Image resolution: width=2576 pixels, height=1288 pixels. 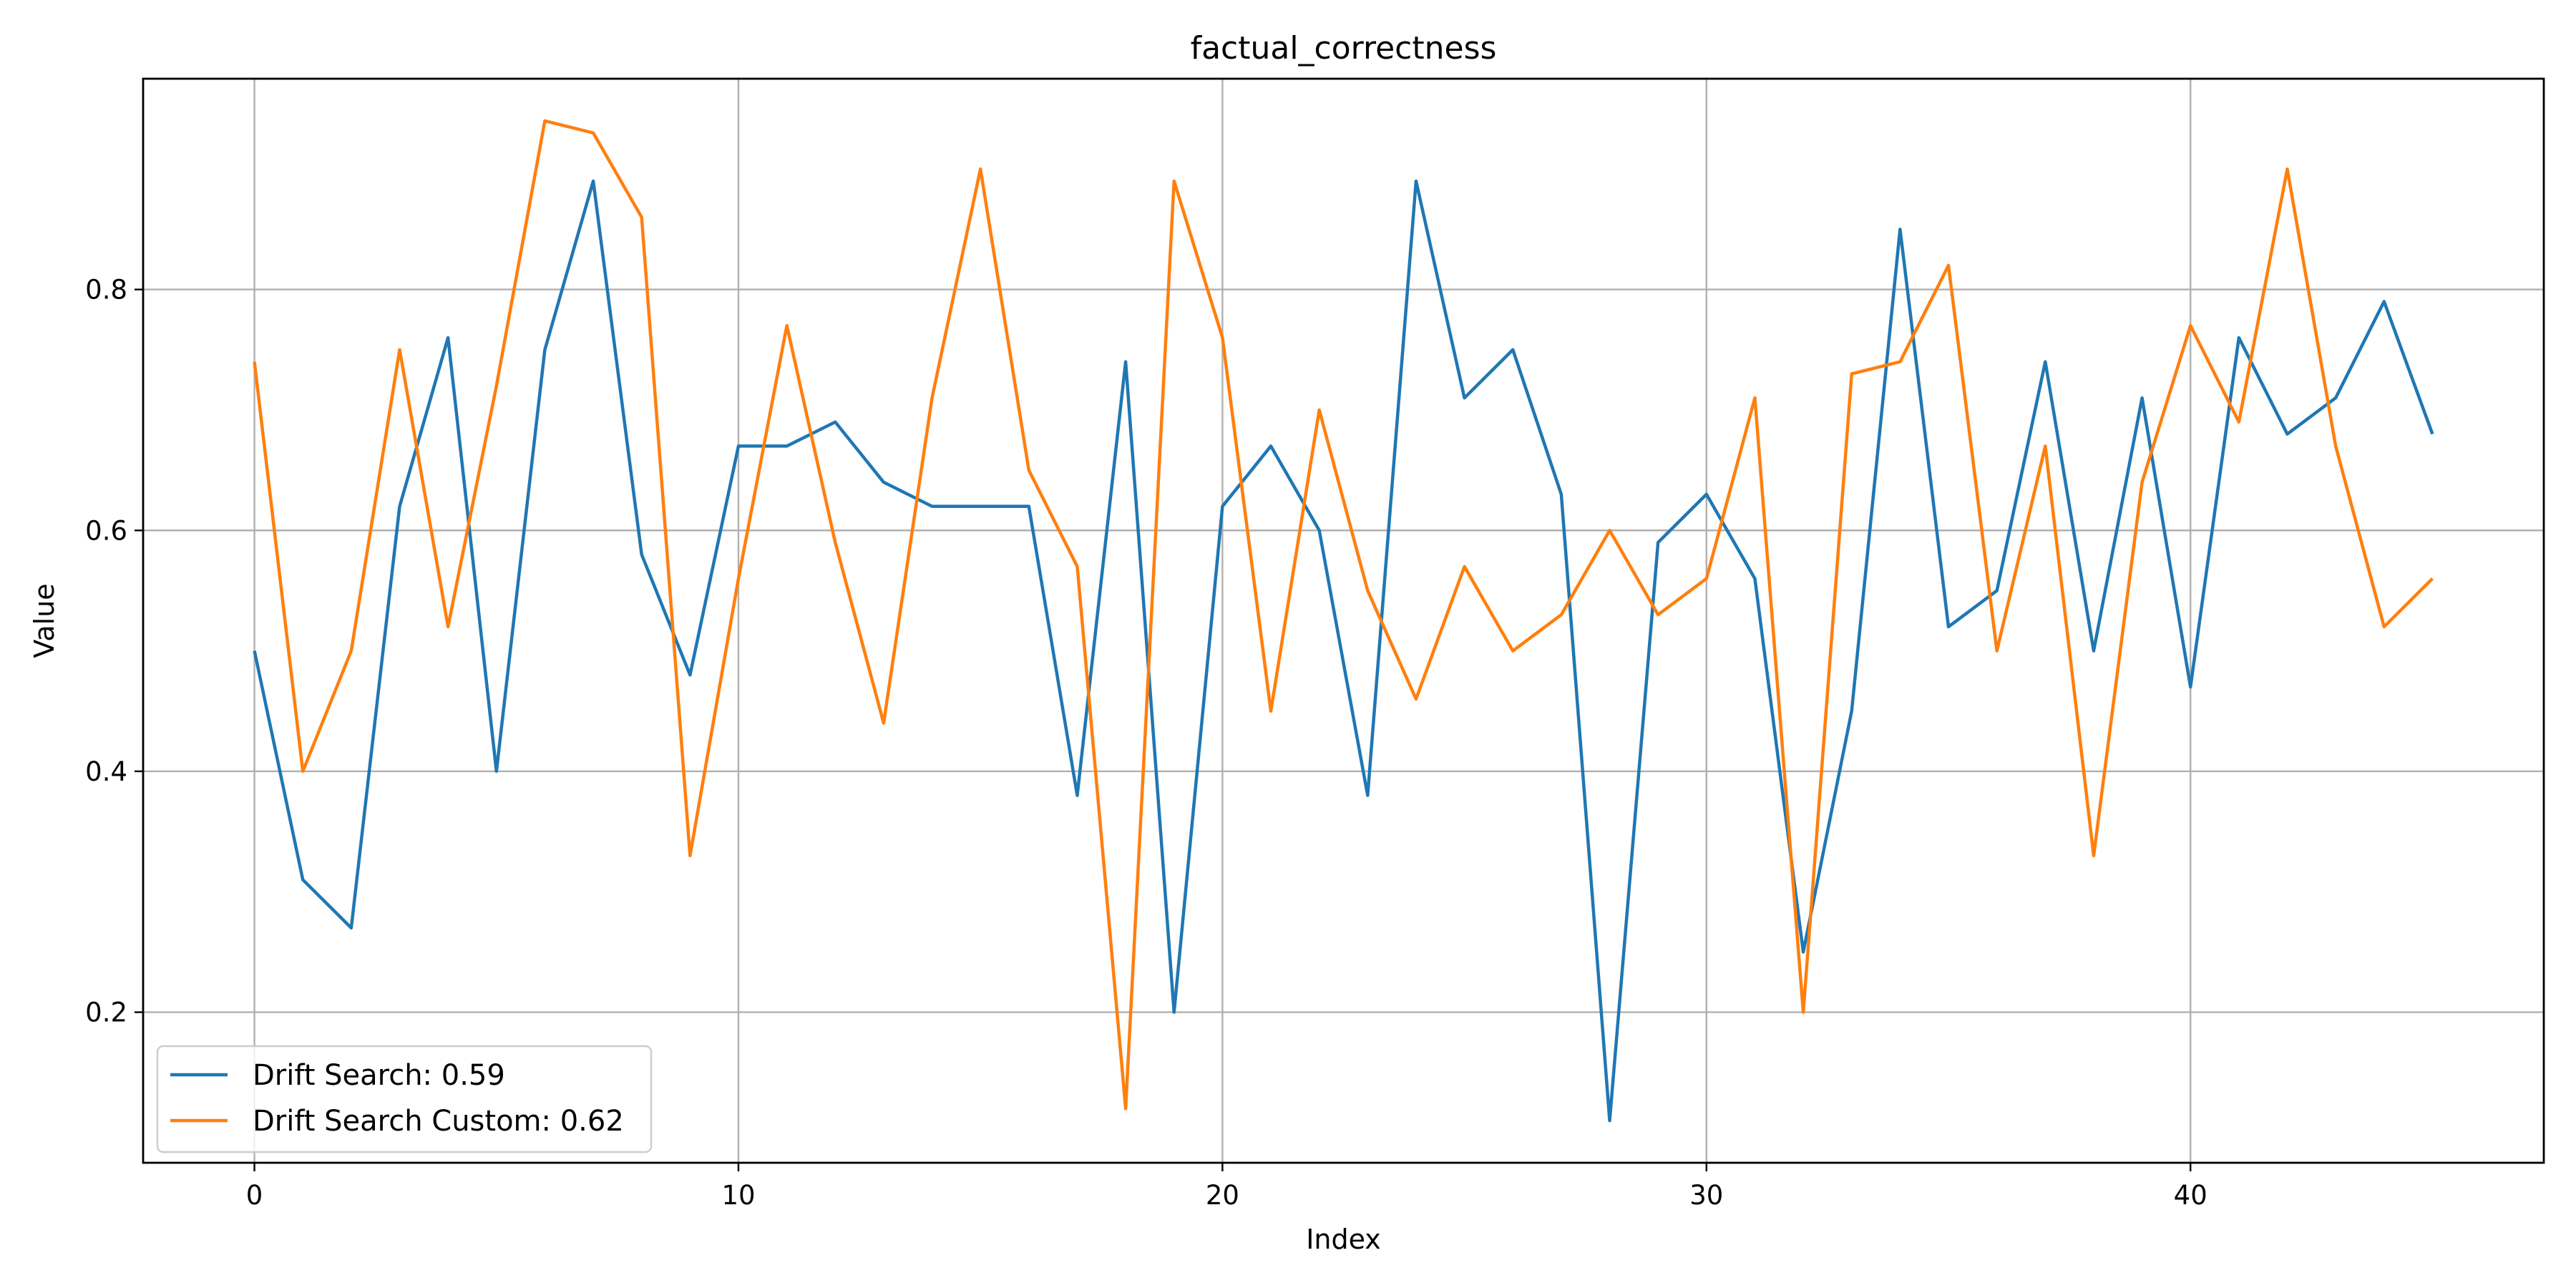 I want to click on legend-label-1: Drift Search: 0.59, so click(x=379, y=1075).